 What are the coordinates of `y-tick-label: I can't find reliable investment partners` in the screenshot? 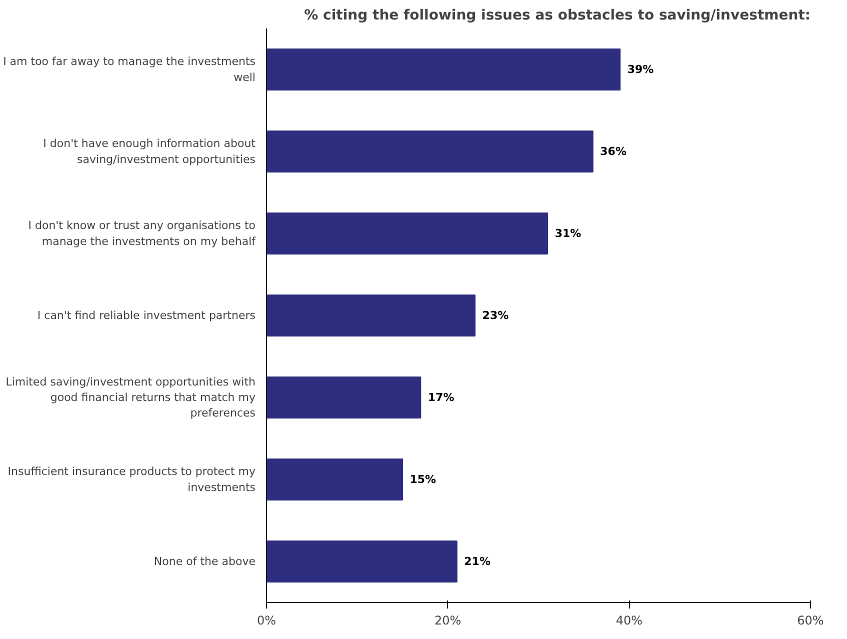 It's located at (146, 315).